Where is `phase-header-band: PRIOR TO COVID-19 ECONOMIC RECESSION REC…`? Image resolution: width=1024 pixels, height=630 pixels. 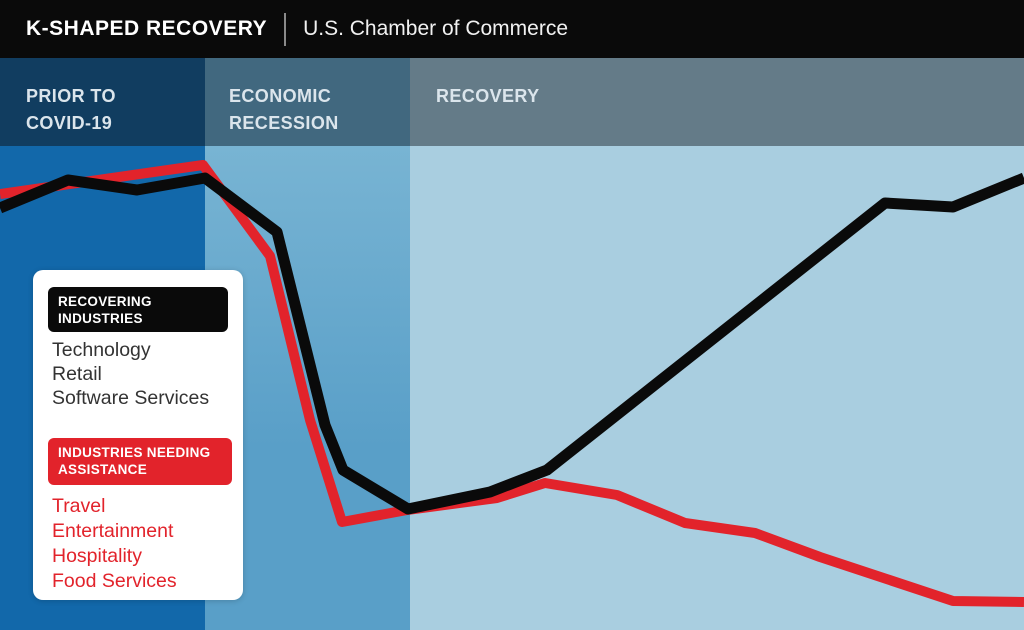 phase-header-band: PRIOR TO COVID-19 ECONOMIC RECESSION REC… is located at coordinates (512, 102).